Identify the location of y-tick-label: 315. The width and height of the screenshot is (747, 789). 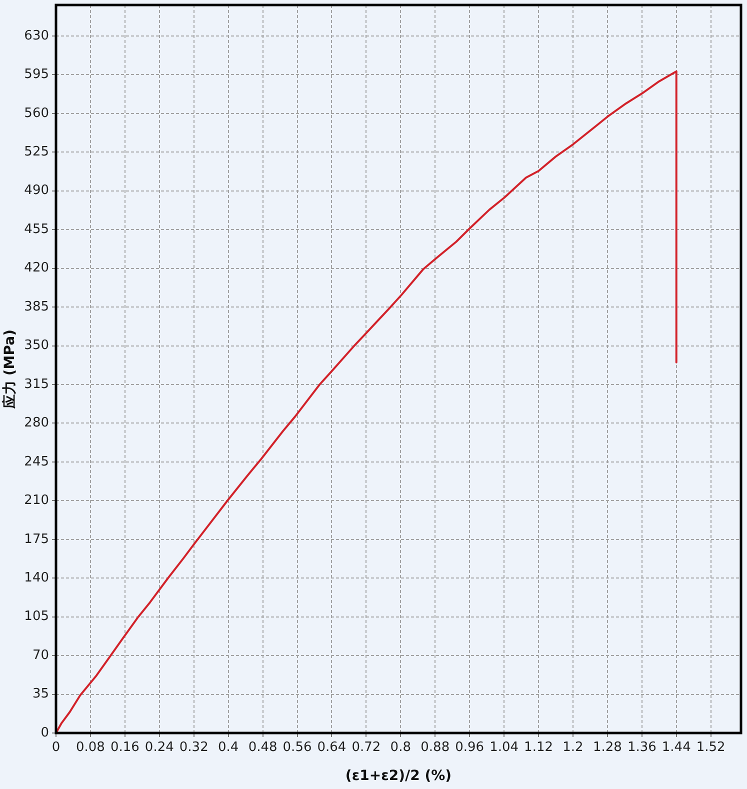
(36, 384).